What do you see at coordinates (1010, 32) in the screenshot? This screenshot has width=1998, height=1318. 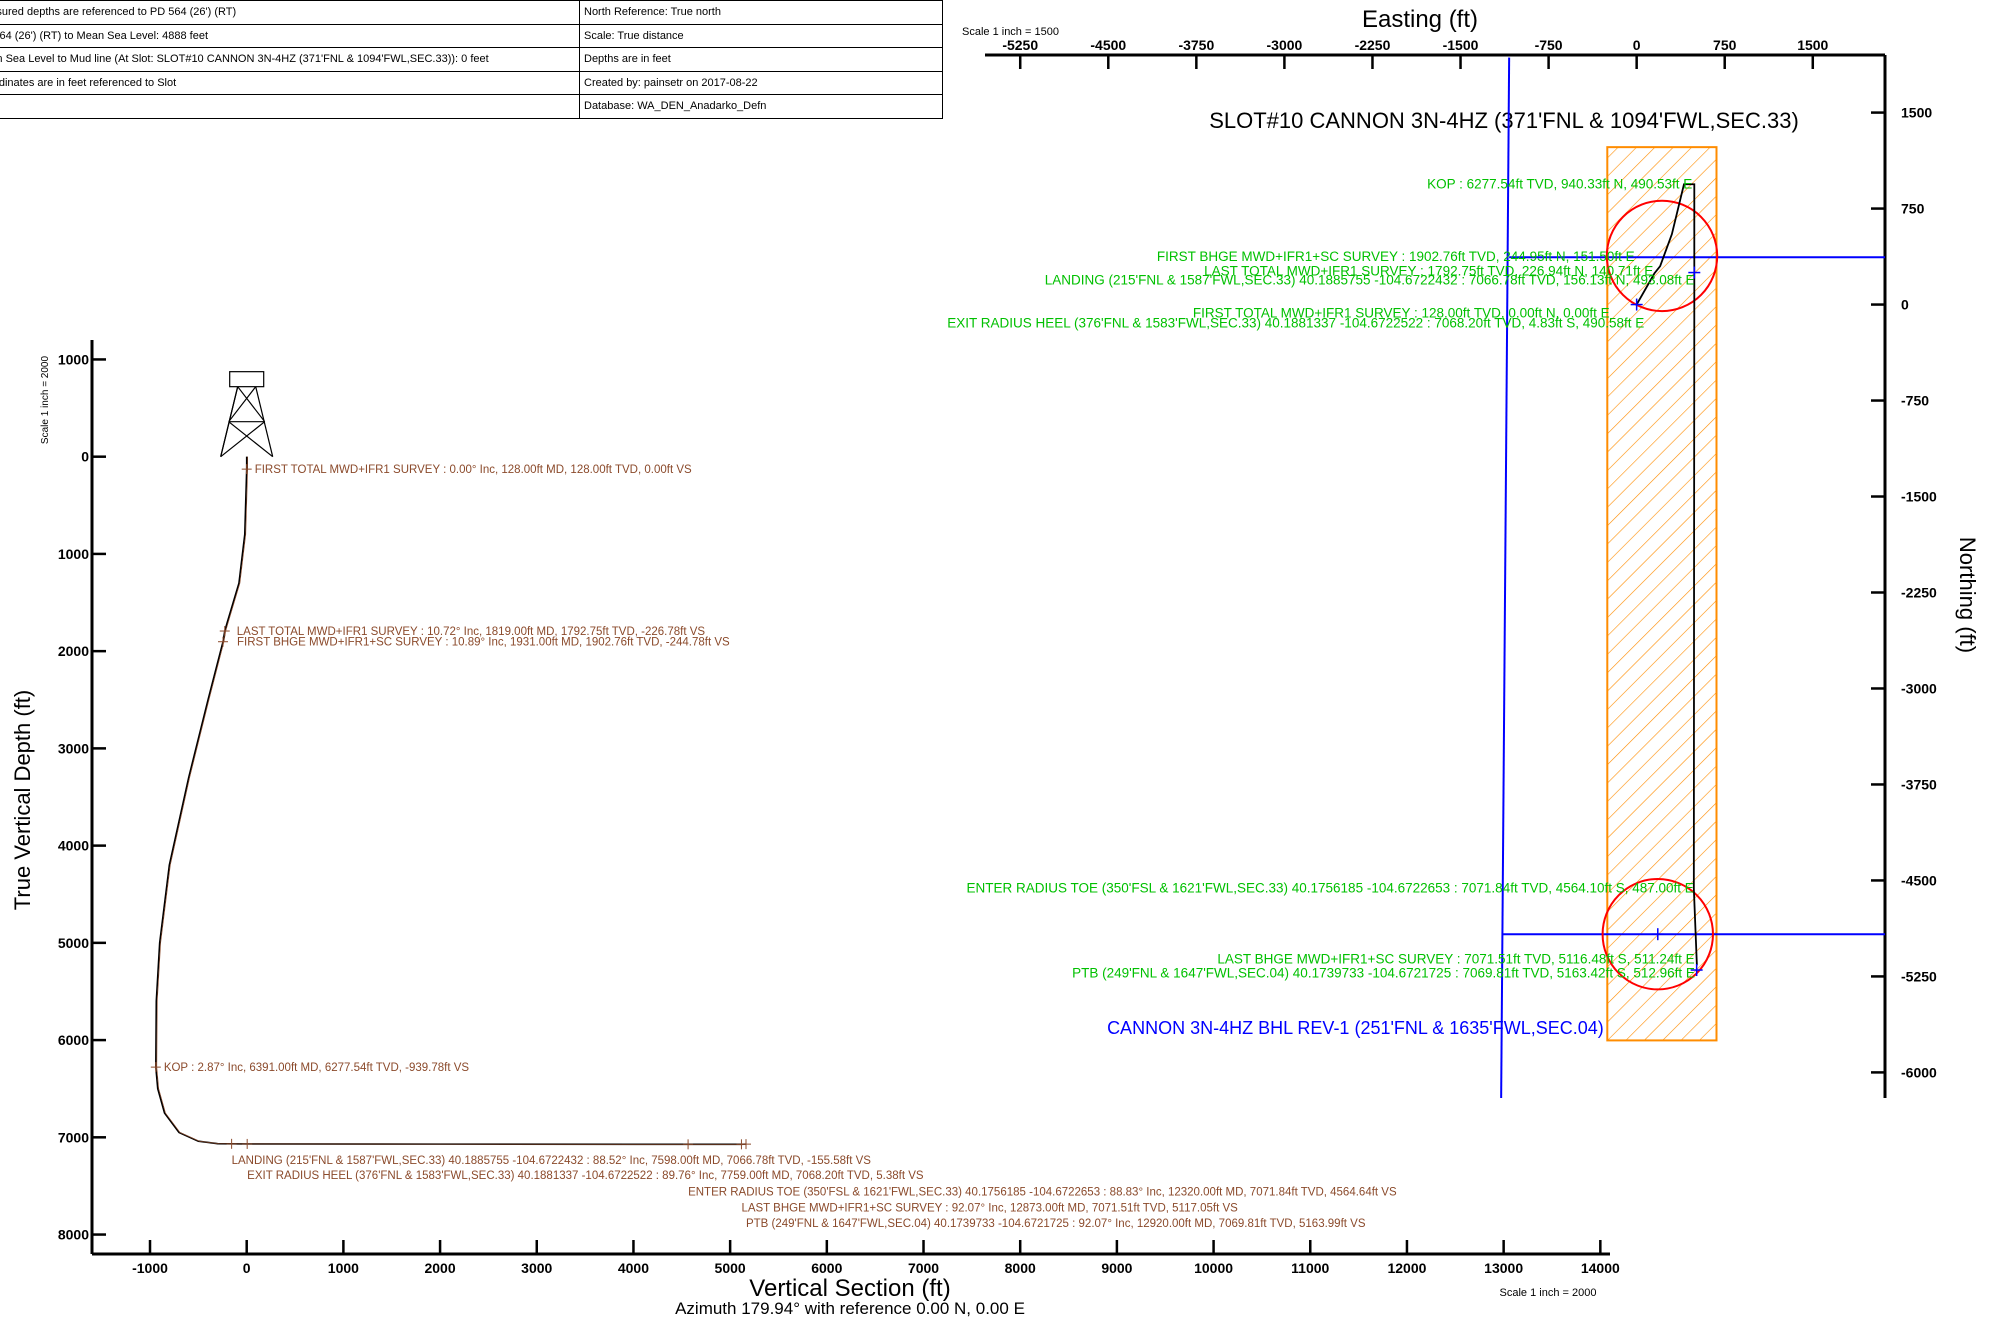 I see `plan-scale-x: Scale 1 inch = 1500` at bounding box center [1010, 32].